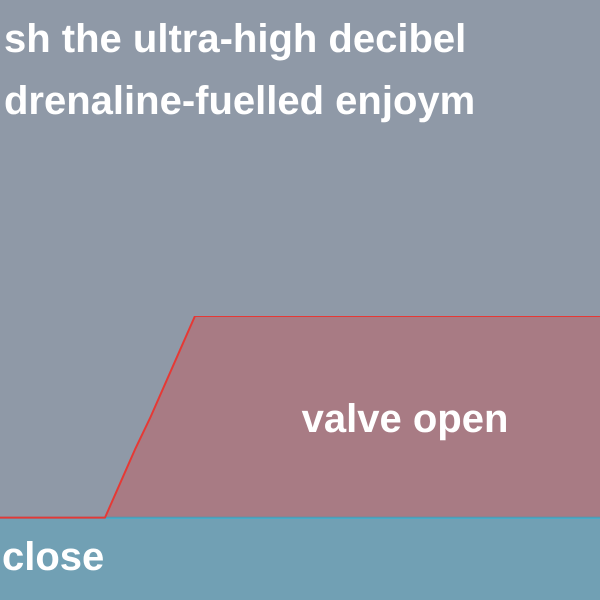 The width and height of the screenshot is (600, 600). What do you see at coordinates (240, 70) in the screenshot?
I see `chart-title: sh the ultra-high decibel drenaline-fuelled enjoym` at bounding box center [240, 70].